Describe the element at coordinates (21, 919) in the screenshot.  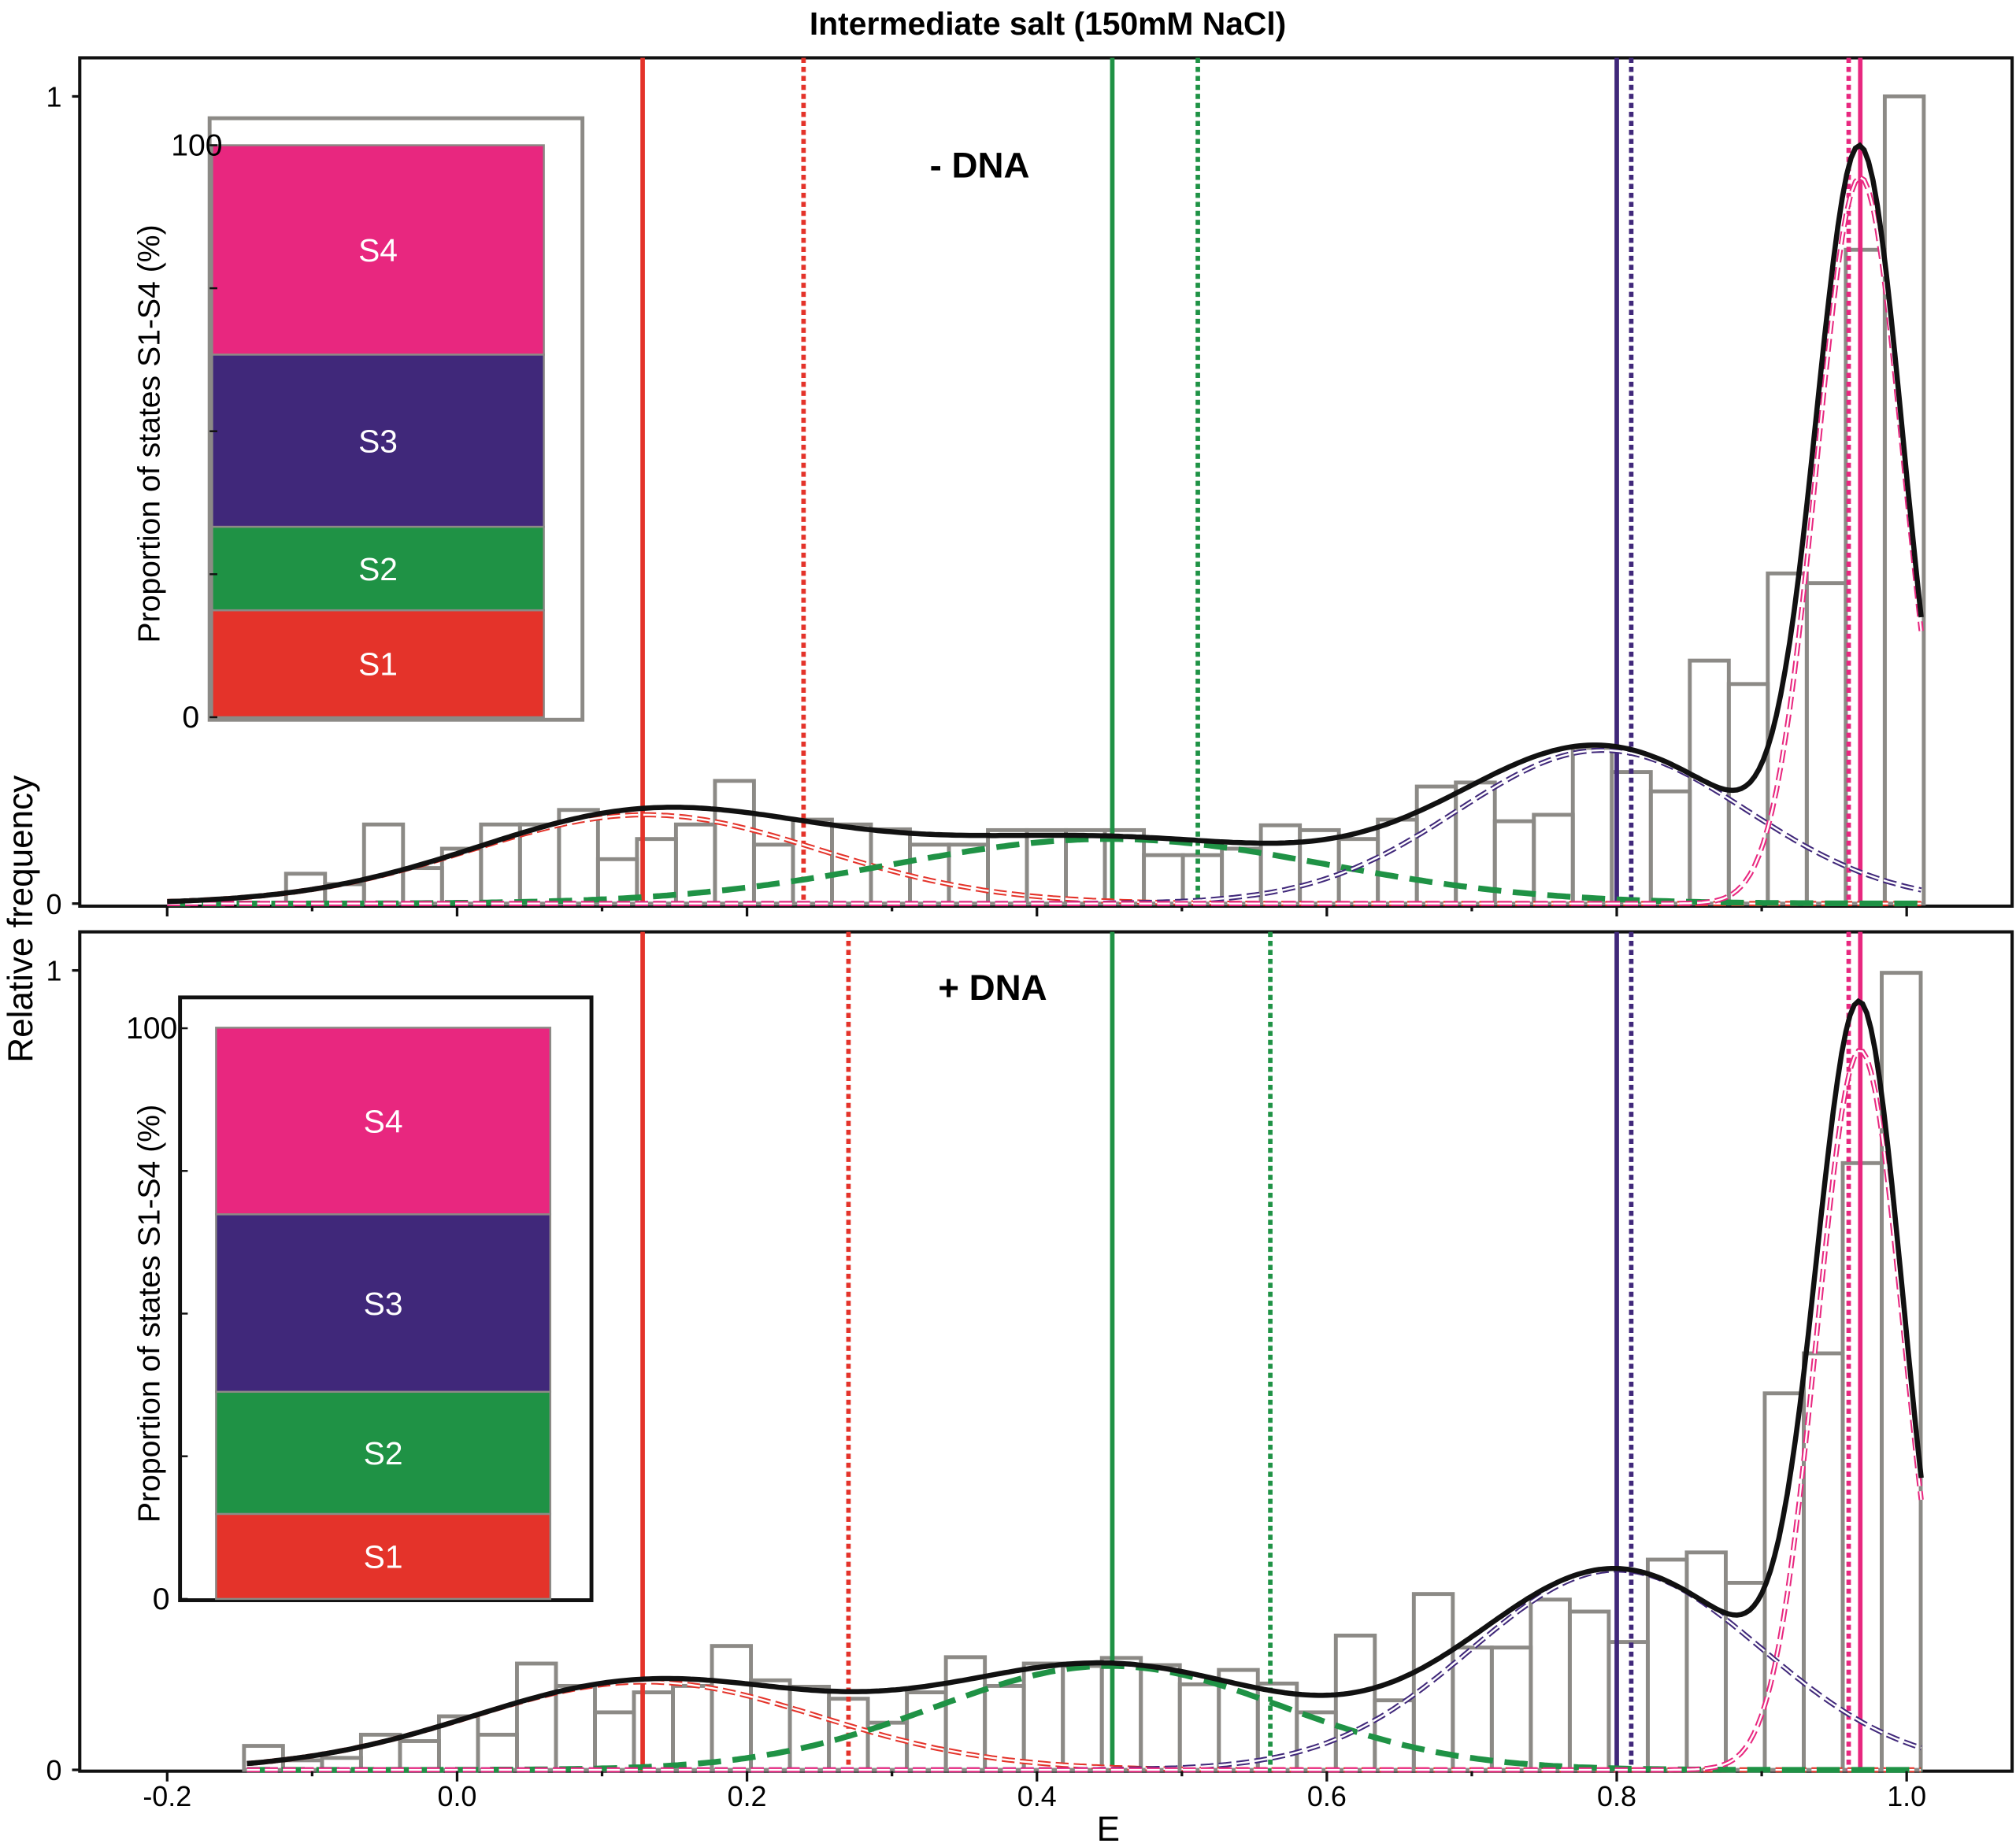
I see `y-axis-label: Relative frequency` at that location.